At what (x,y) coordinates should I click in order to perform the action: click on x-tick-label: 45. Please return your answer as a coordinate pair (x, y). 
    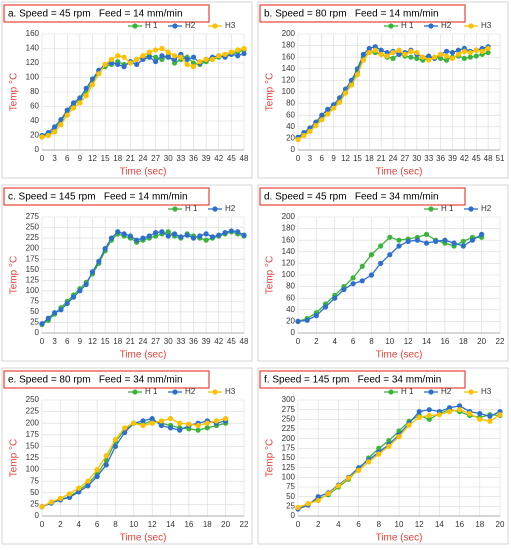
    Looking at the image, I should click on (231, 158).